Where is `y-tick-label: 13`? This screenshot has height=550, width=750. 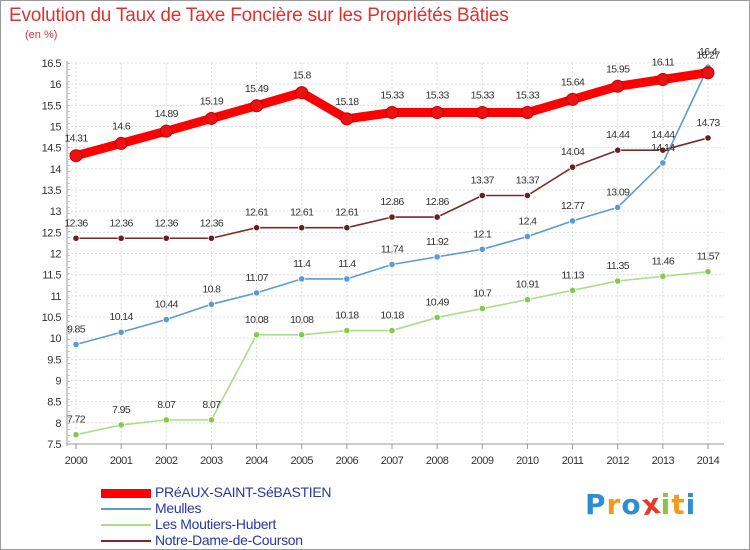
y-tick-label: 13 is located at coordinates (56, 212).